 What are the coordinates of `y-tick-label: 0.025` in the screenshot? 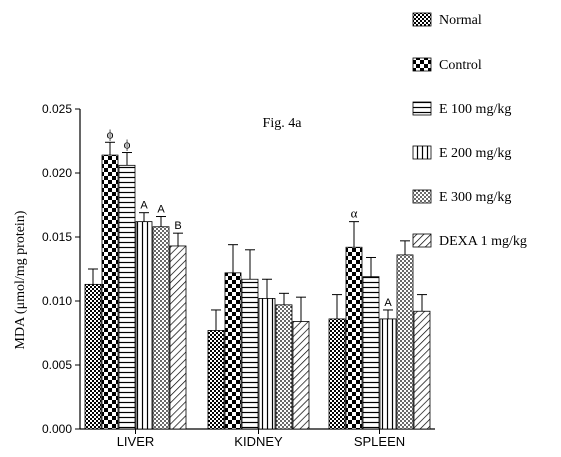 It's located at (57, 109).